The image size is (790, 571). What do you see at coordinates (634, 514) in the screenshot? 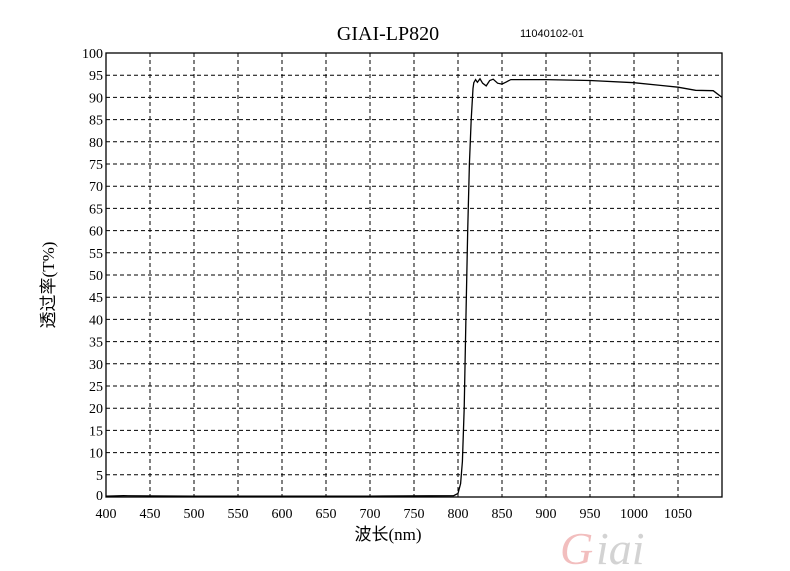
I see `x-tick-label: 1000` at bounding box center [634, 514].